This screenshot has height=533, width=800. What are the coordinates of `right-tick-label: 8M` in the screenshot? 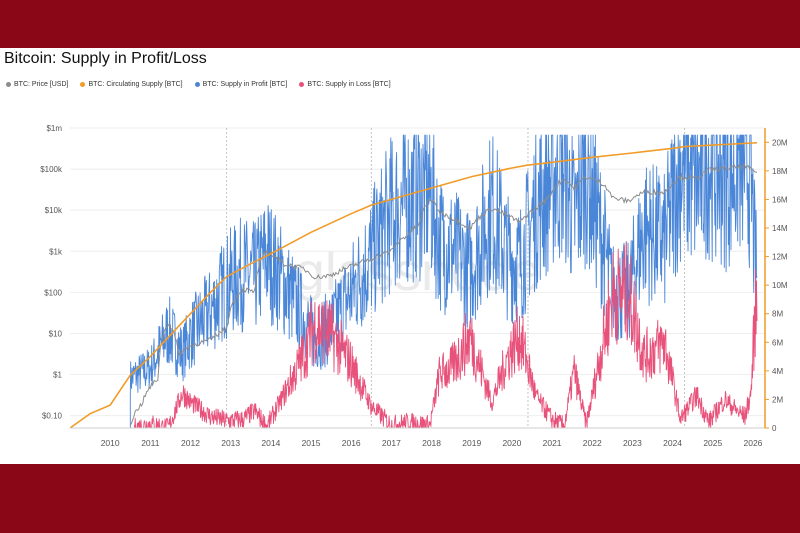 It's located at (777, 314).